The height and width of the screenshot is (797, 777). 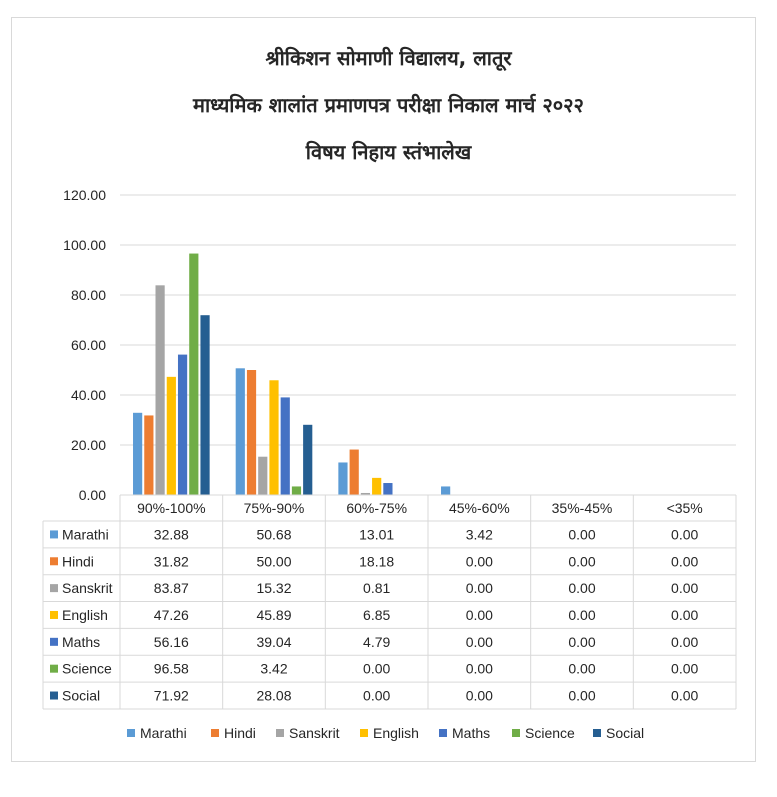 What do you see at coordinates (81, 642) in the screenshot?
I see `table-series-label: Maths` at bounding box center [81, 642].